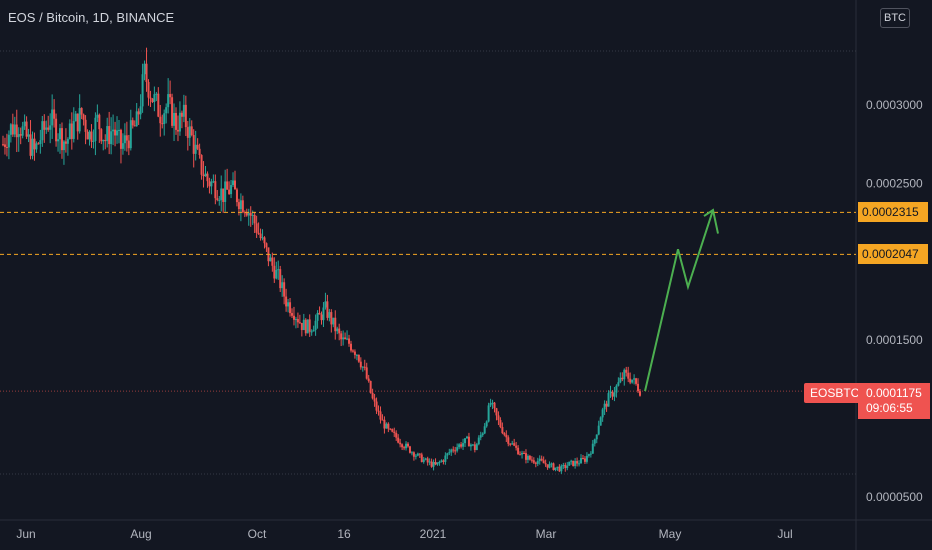  What do you see at coordinates (894, 183) in the screenshot?
I see `y-tick-label: 0.0002500` at bounding box center [894, 183].